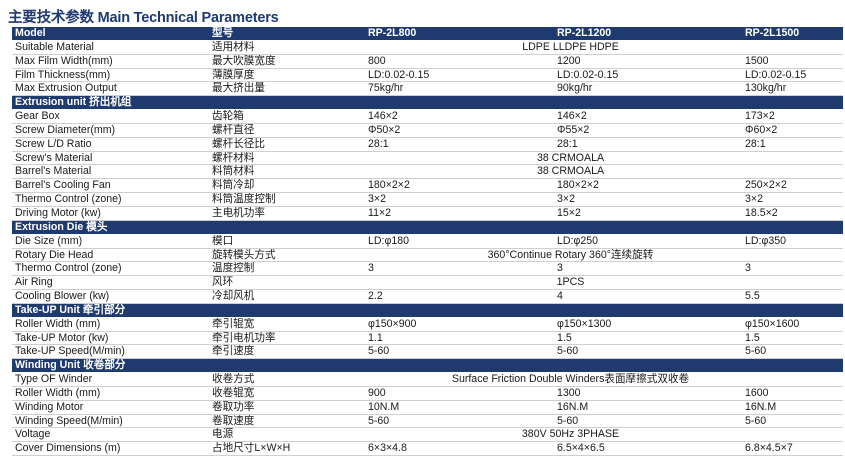  I want to click on model-value: 180×2×2, so click(578, 185).